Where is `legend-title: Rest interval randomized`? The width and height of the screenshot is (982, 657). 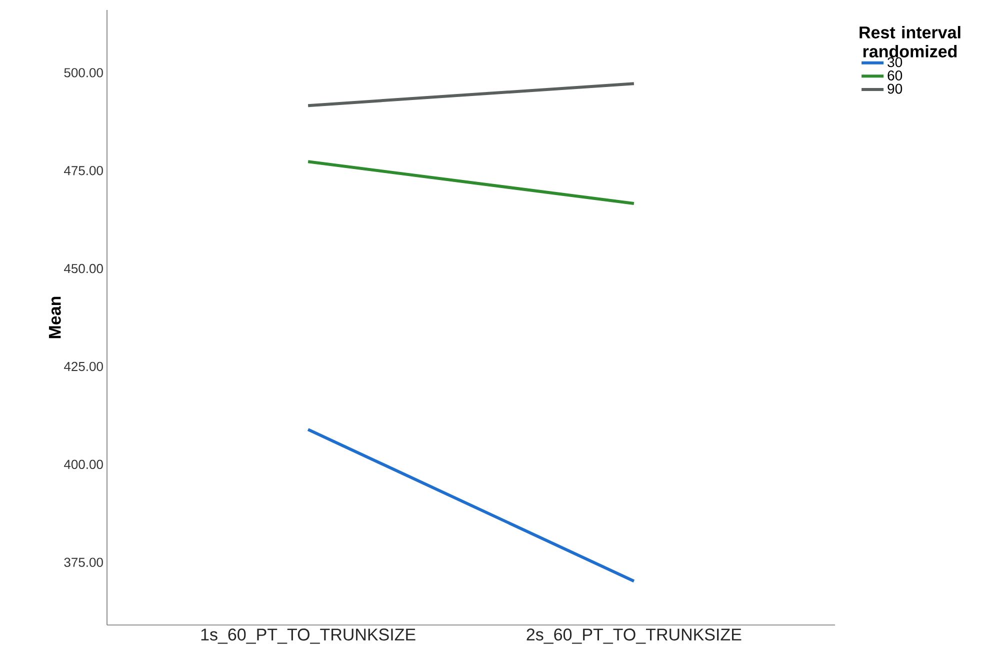
legend-title: Rest interval randomized is located at coordinates (910, 42).